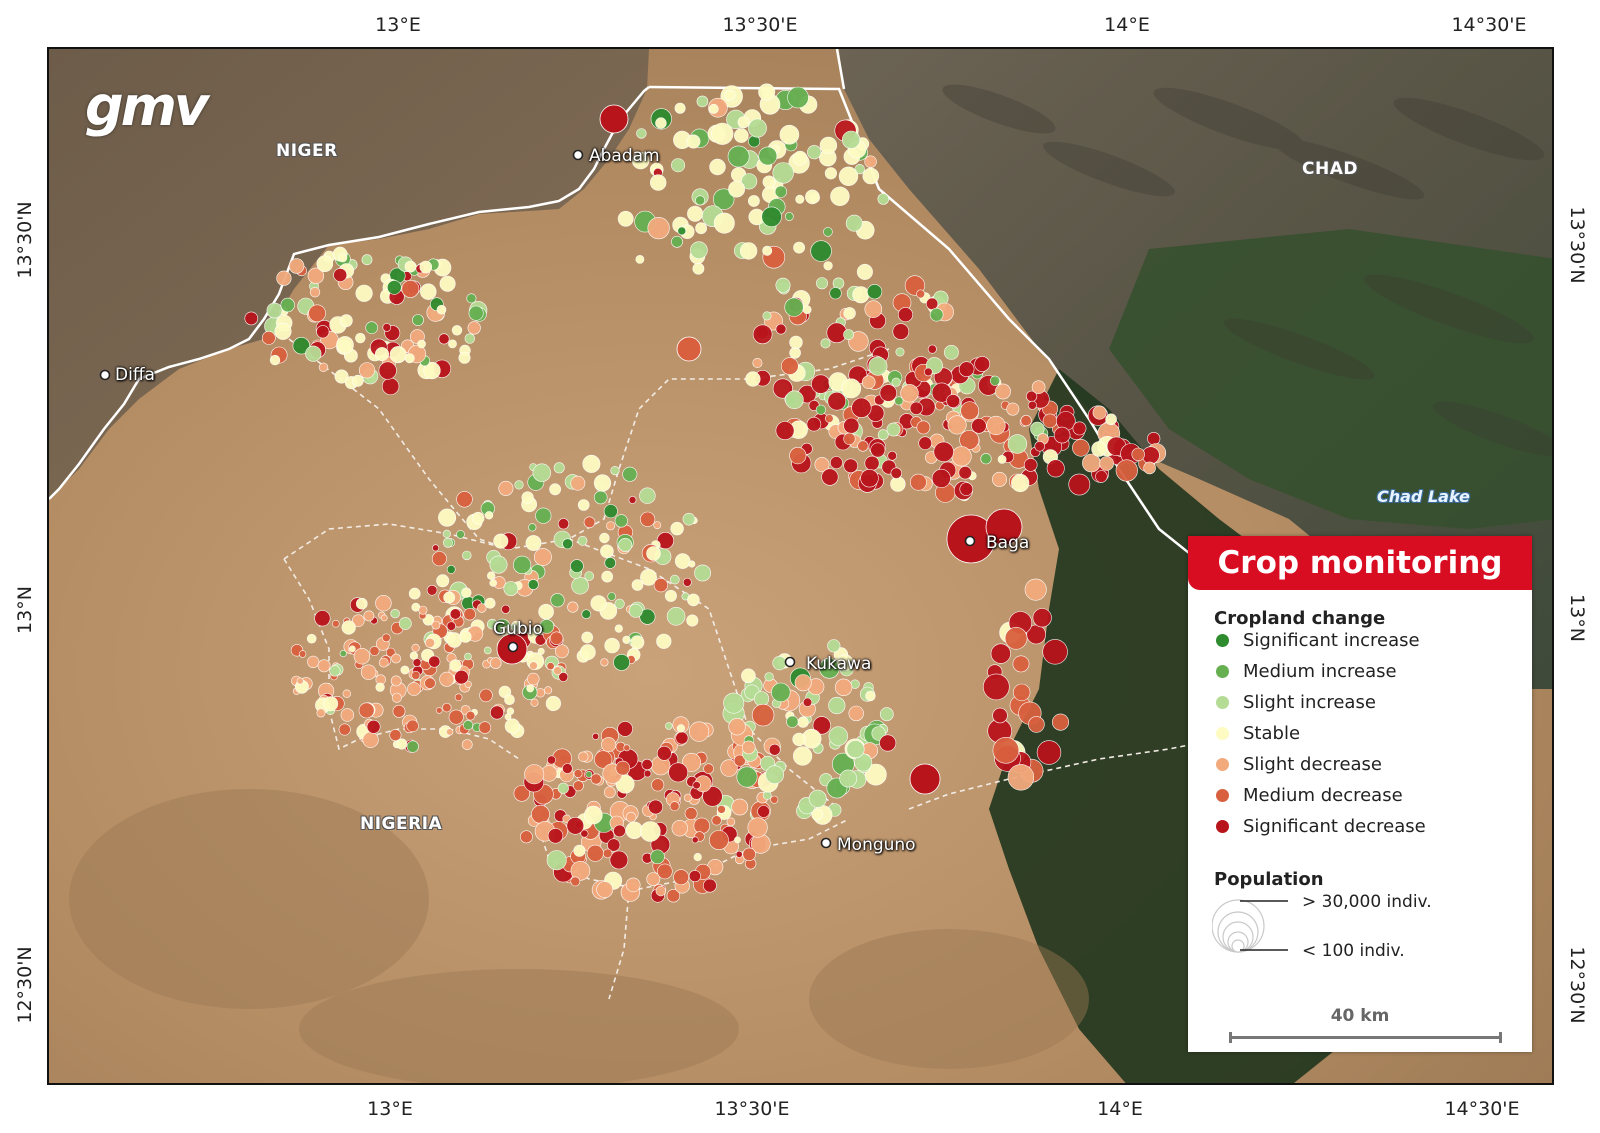 This screenshot has width=1600, height=1133. I want to click on legend-label: Slight decrease, so click(1312, 764).